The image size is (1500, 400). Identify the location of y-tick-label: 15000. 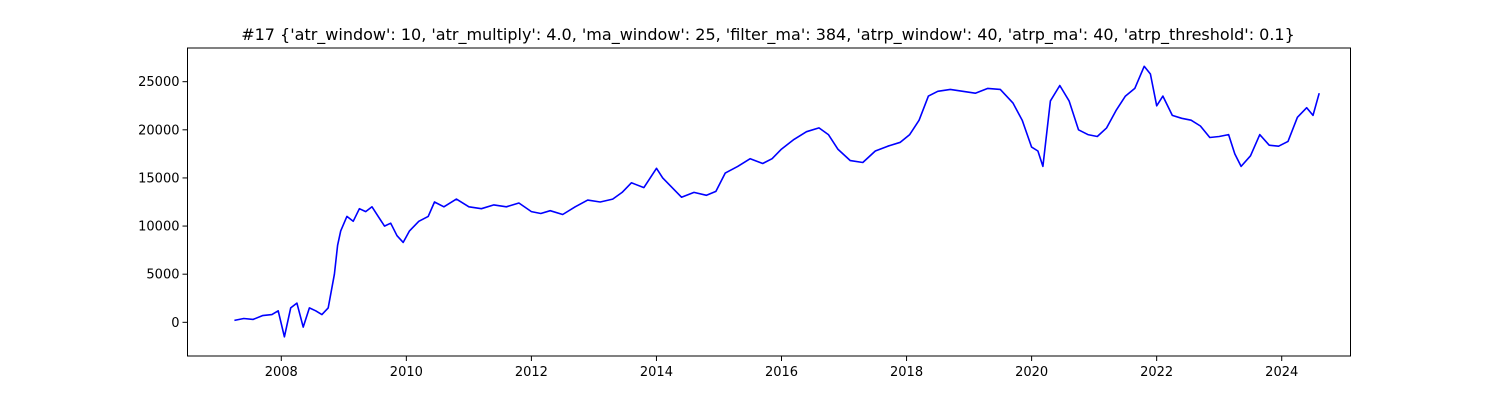
(158, 178).